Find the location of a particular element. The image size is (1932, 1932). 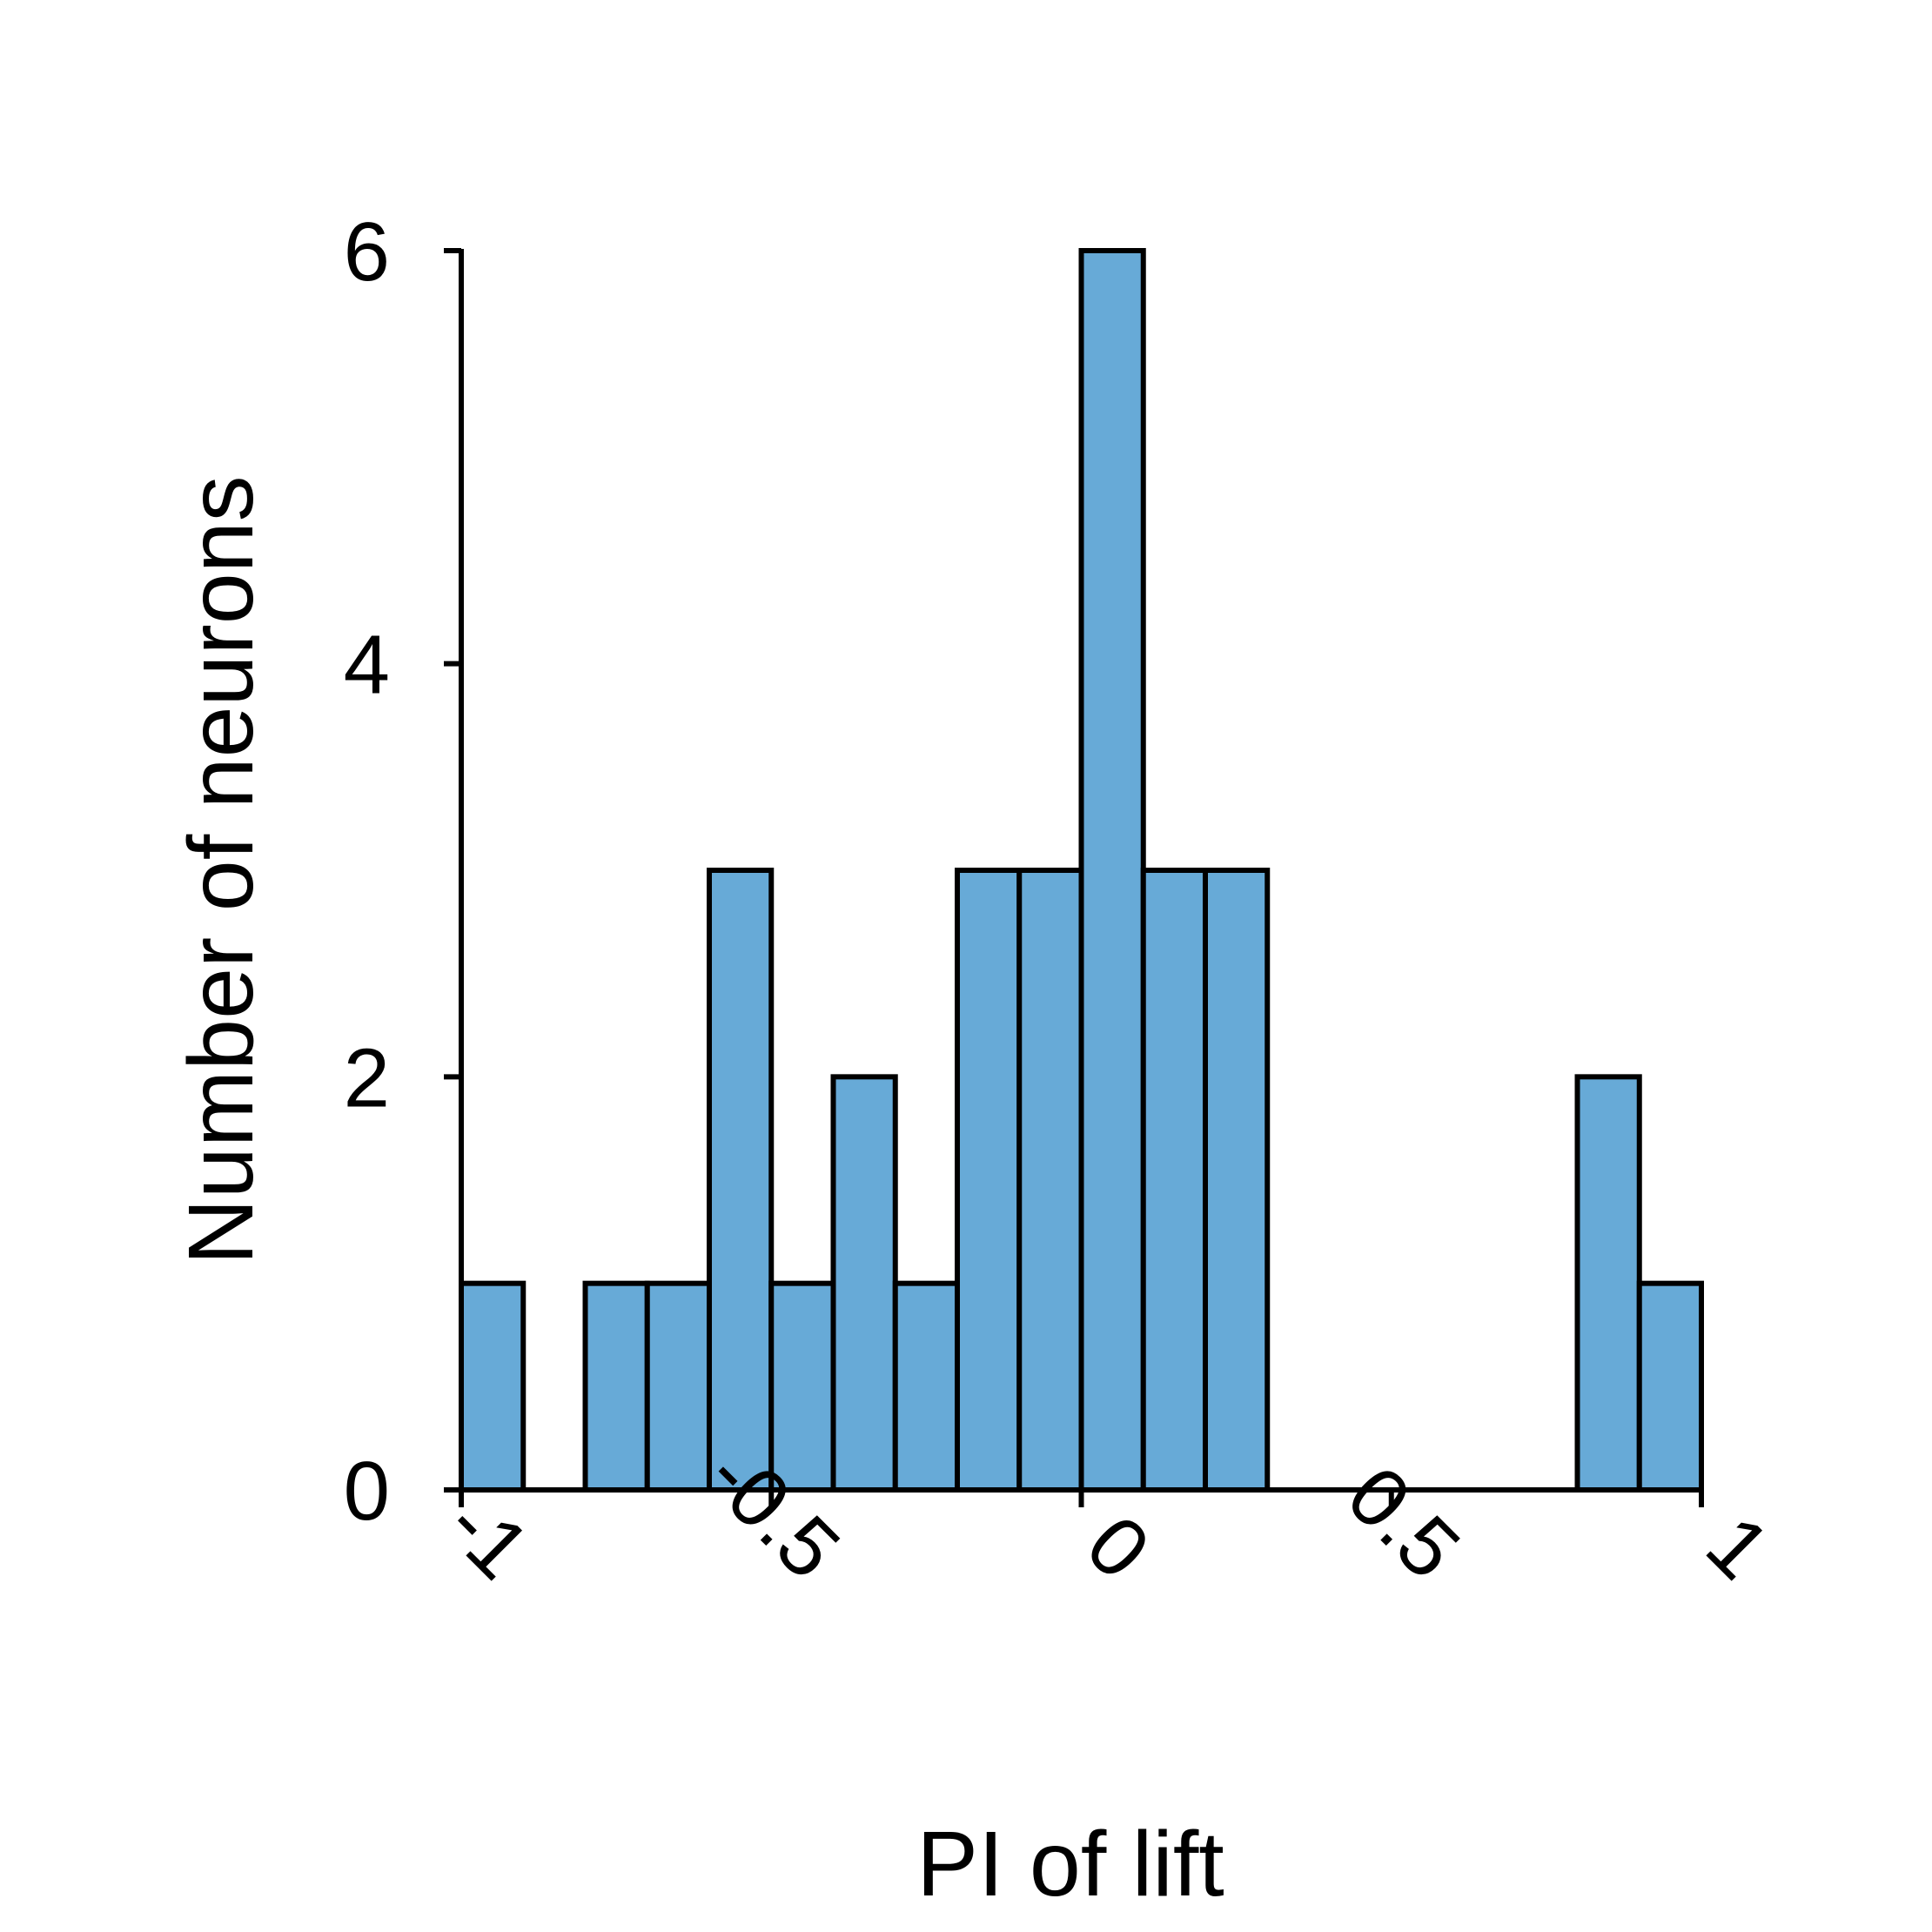

y-tick-label: 4 is located at coordinates (367, 665).